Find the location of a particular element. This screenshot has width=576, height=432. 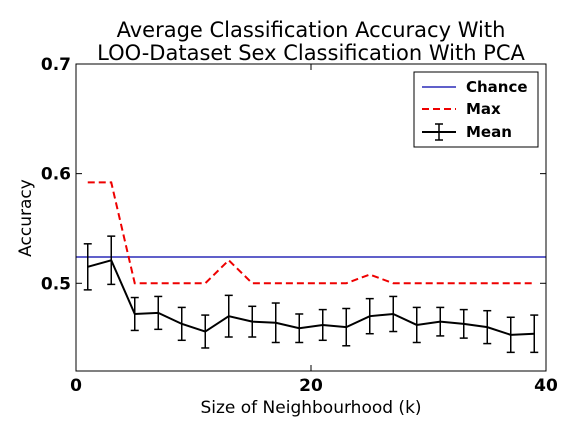

legend-mean-label: Mean is located at coordinates (489, 132).